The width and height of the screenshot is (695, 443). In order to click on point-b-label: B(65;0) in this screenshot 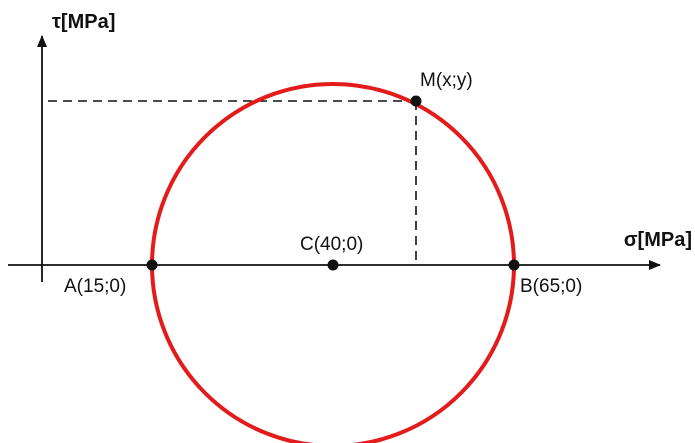, I will do `click(551, 286)`.